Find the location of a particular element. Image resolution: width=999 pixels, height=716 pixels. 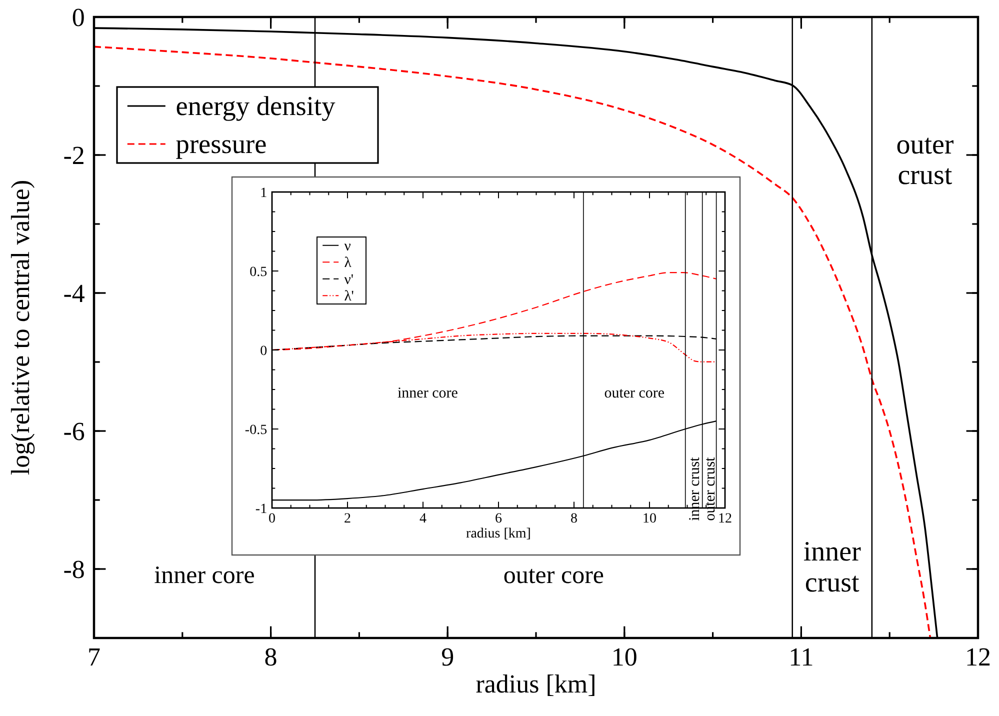

legend-label: λ is located at coordinates (348, 263).